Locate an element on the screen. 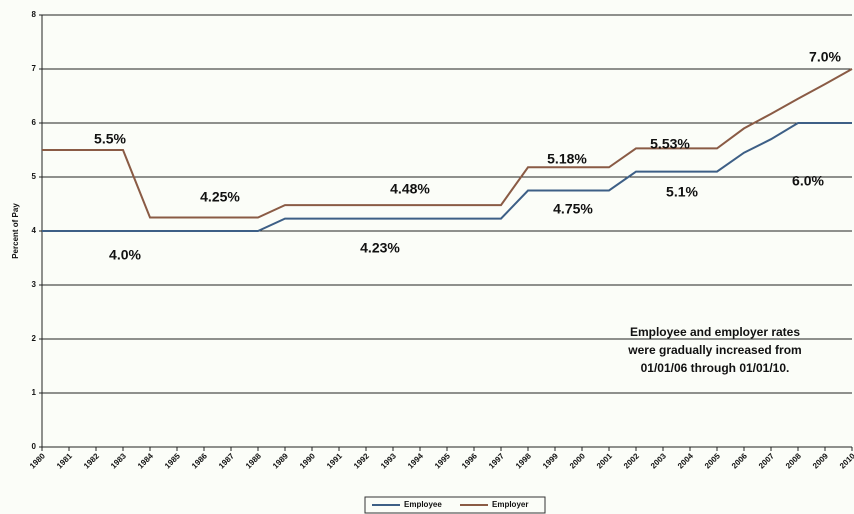 The height and width of the screenshot is (514, 854). x-tick-label: 2006 is located at coordinates (739, 460).